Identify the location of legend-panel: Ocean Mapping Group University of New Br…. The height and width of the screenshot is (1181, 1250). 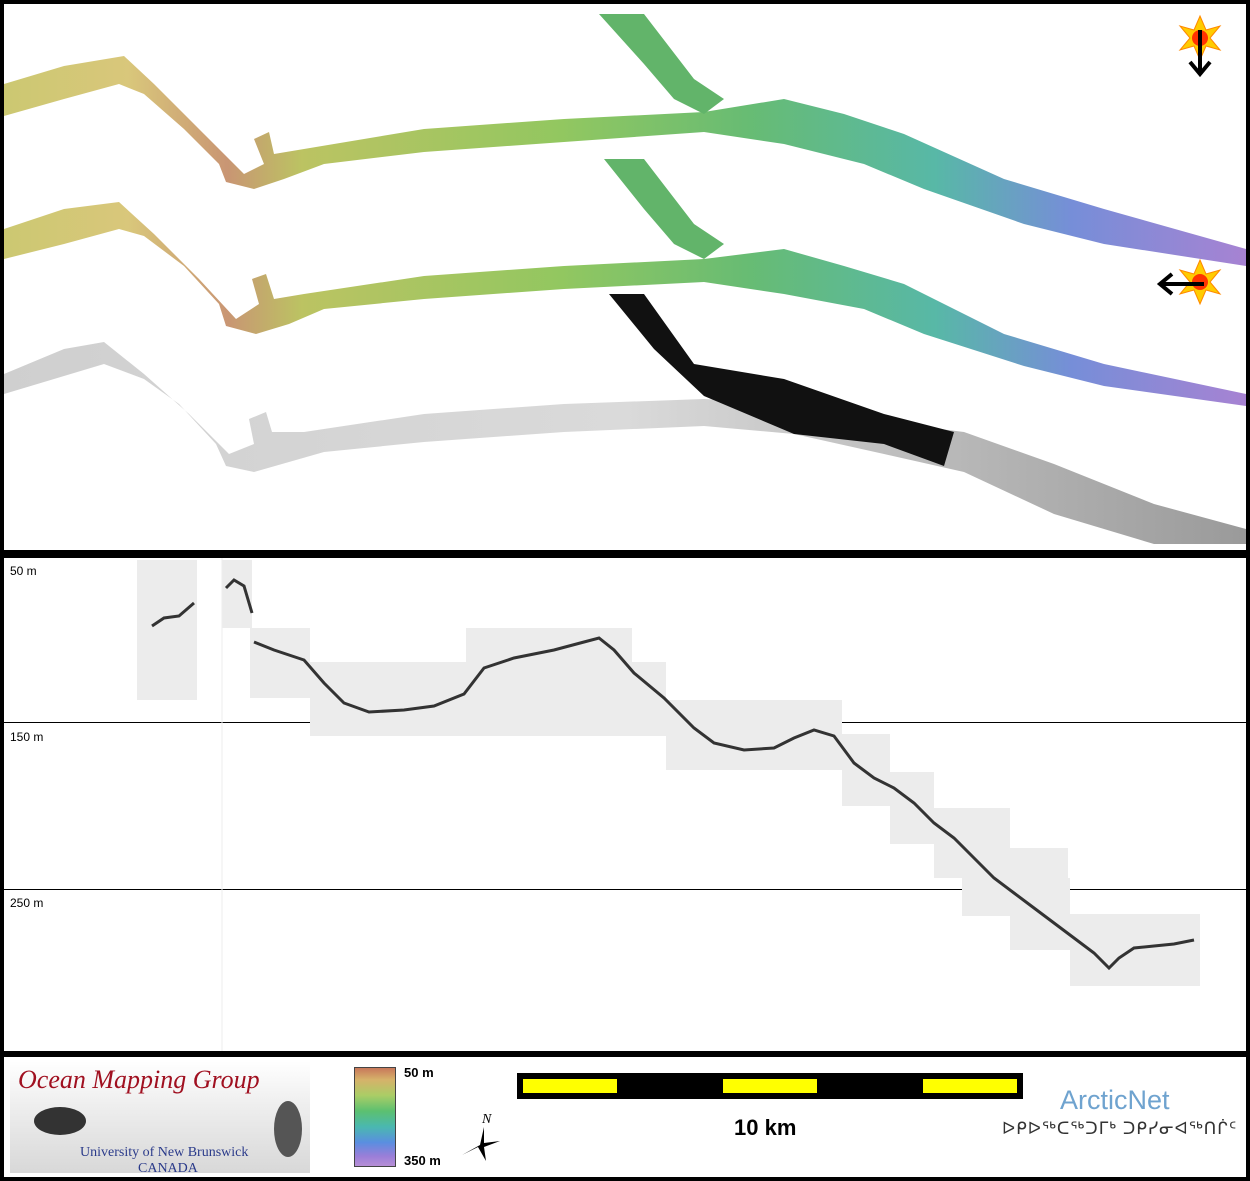
(625, 1117).